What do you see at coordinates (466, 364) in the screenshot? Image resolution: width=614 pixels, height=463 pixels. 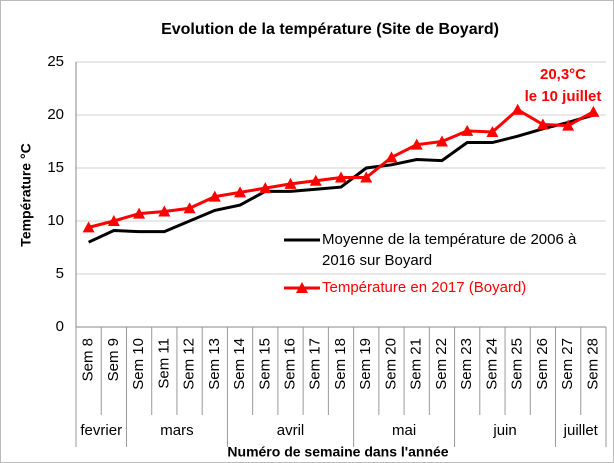 I see `x-tick-label: Sem 23` at bounding box center [466, 364].